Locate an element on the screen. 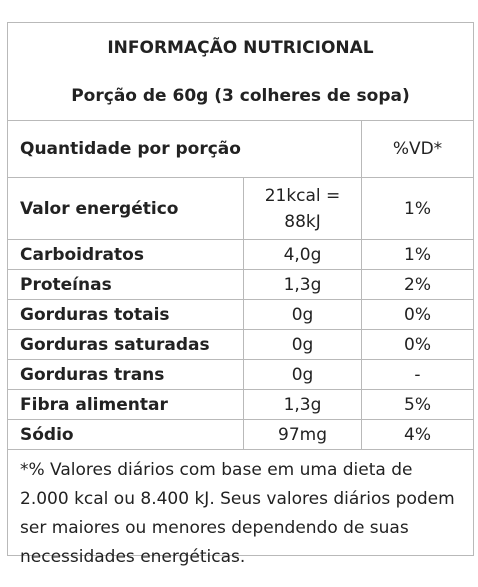 Image resolution: width=478 pixels, height=587 pixels. quantity-per-serving-label: Quantidade por porção is located at coordinates (185, 149).